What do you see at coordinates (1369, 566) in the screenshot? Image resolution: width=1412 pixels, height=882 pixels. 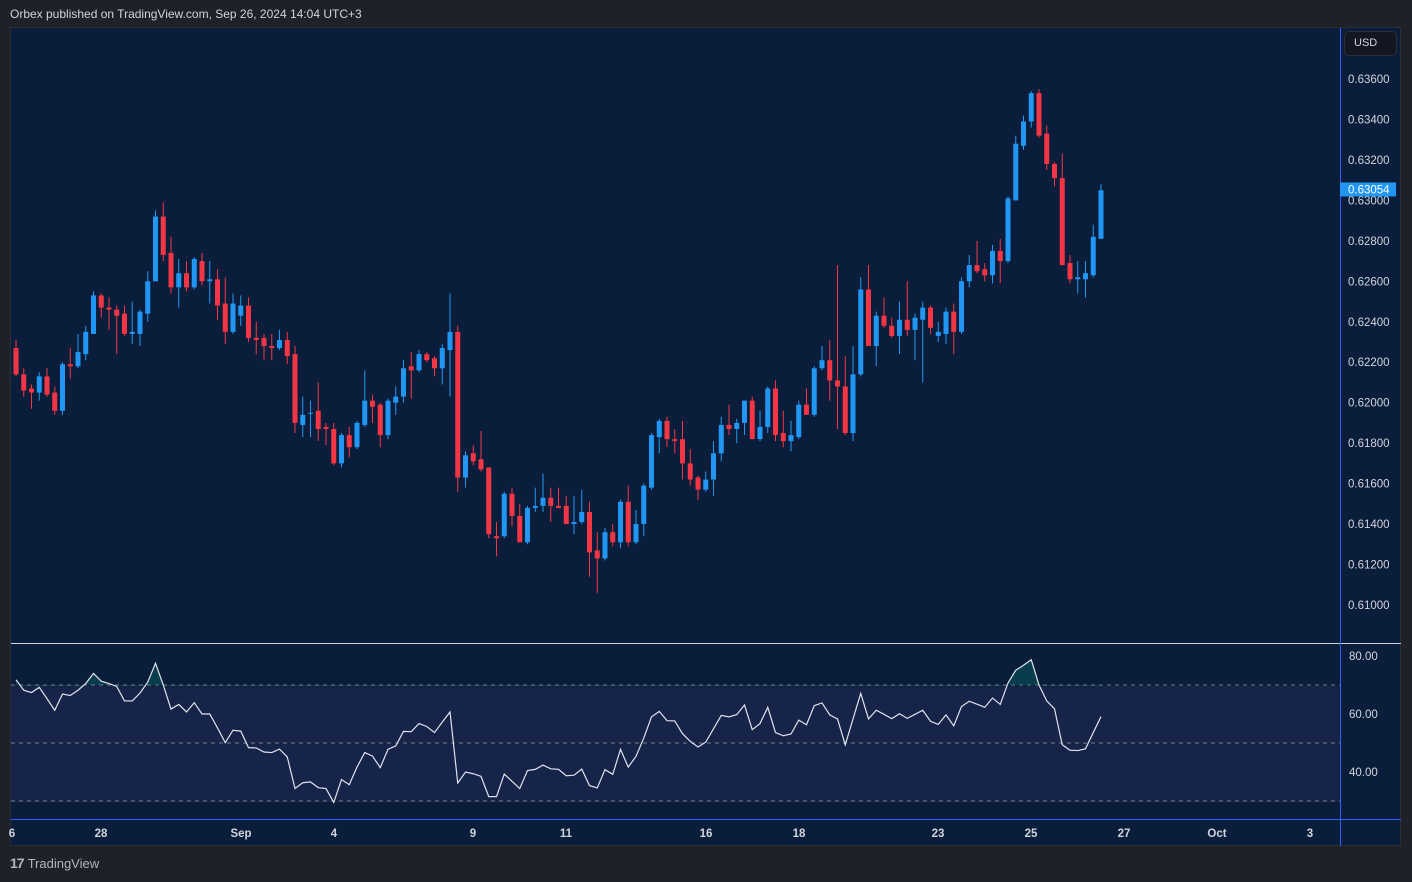 I see `price-tick-label: 0.61200` at bounding box center [1369, 566].